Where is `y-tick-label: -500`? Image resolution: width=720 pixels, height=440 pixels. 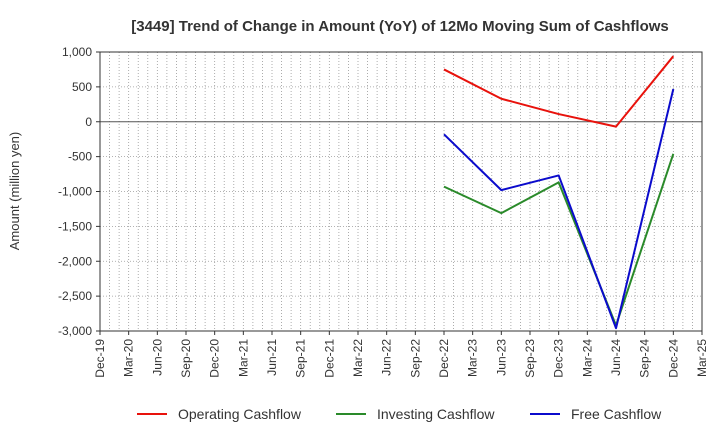 y-tick-label: -500 is located at coordinates (80, 157).